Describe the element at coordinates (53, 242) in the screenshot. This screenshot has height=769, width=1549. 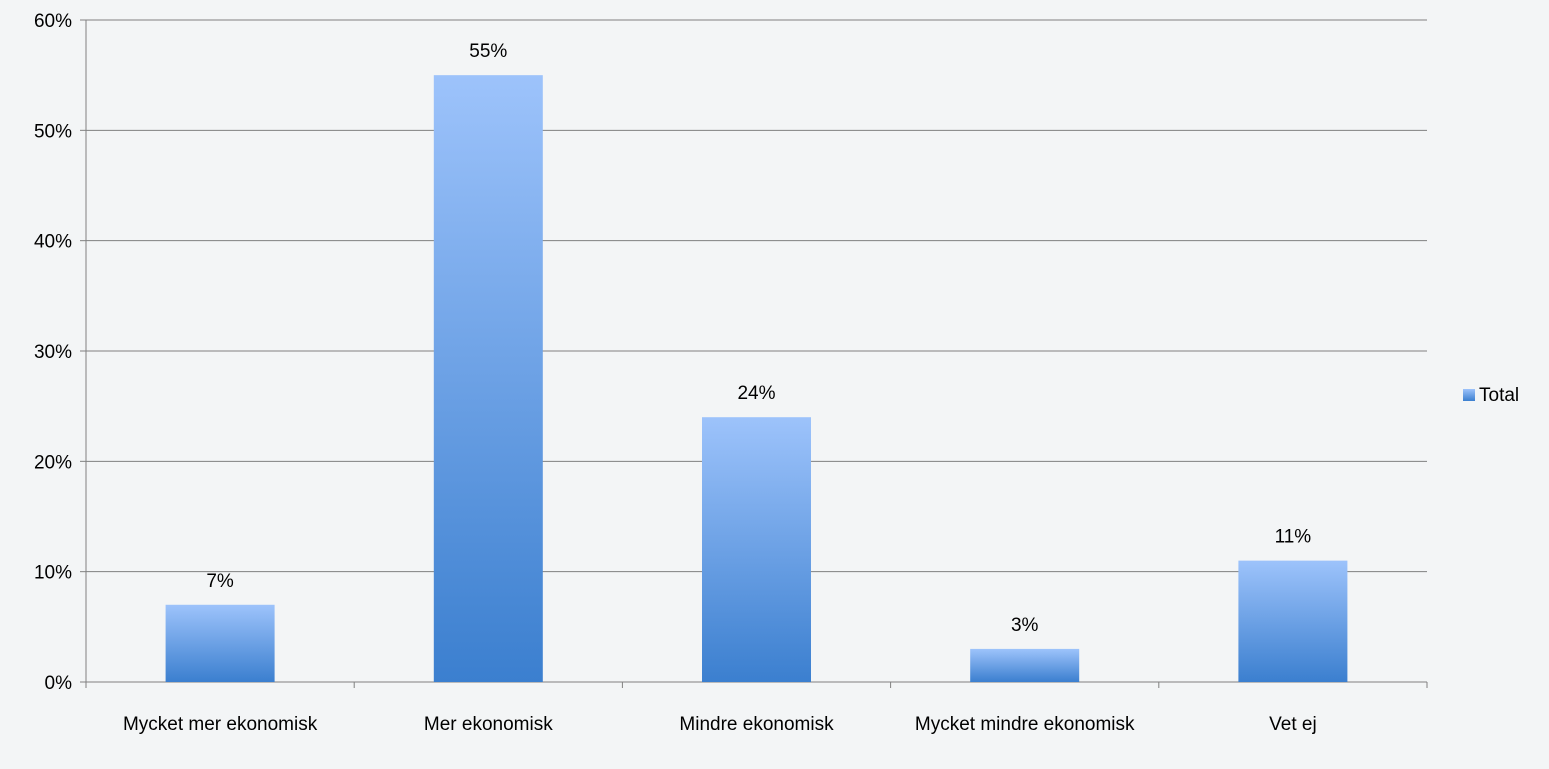
I see `y-tick-label: 40%` at that location.